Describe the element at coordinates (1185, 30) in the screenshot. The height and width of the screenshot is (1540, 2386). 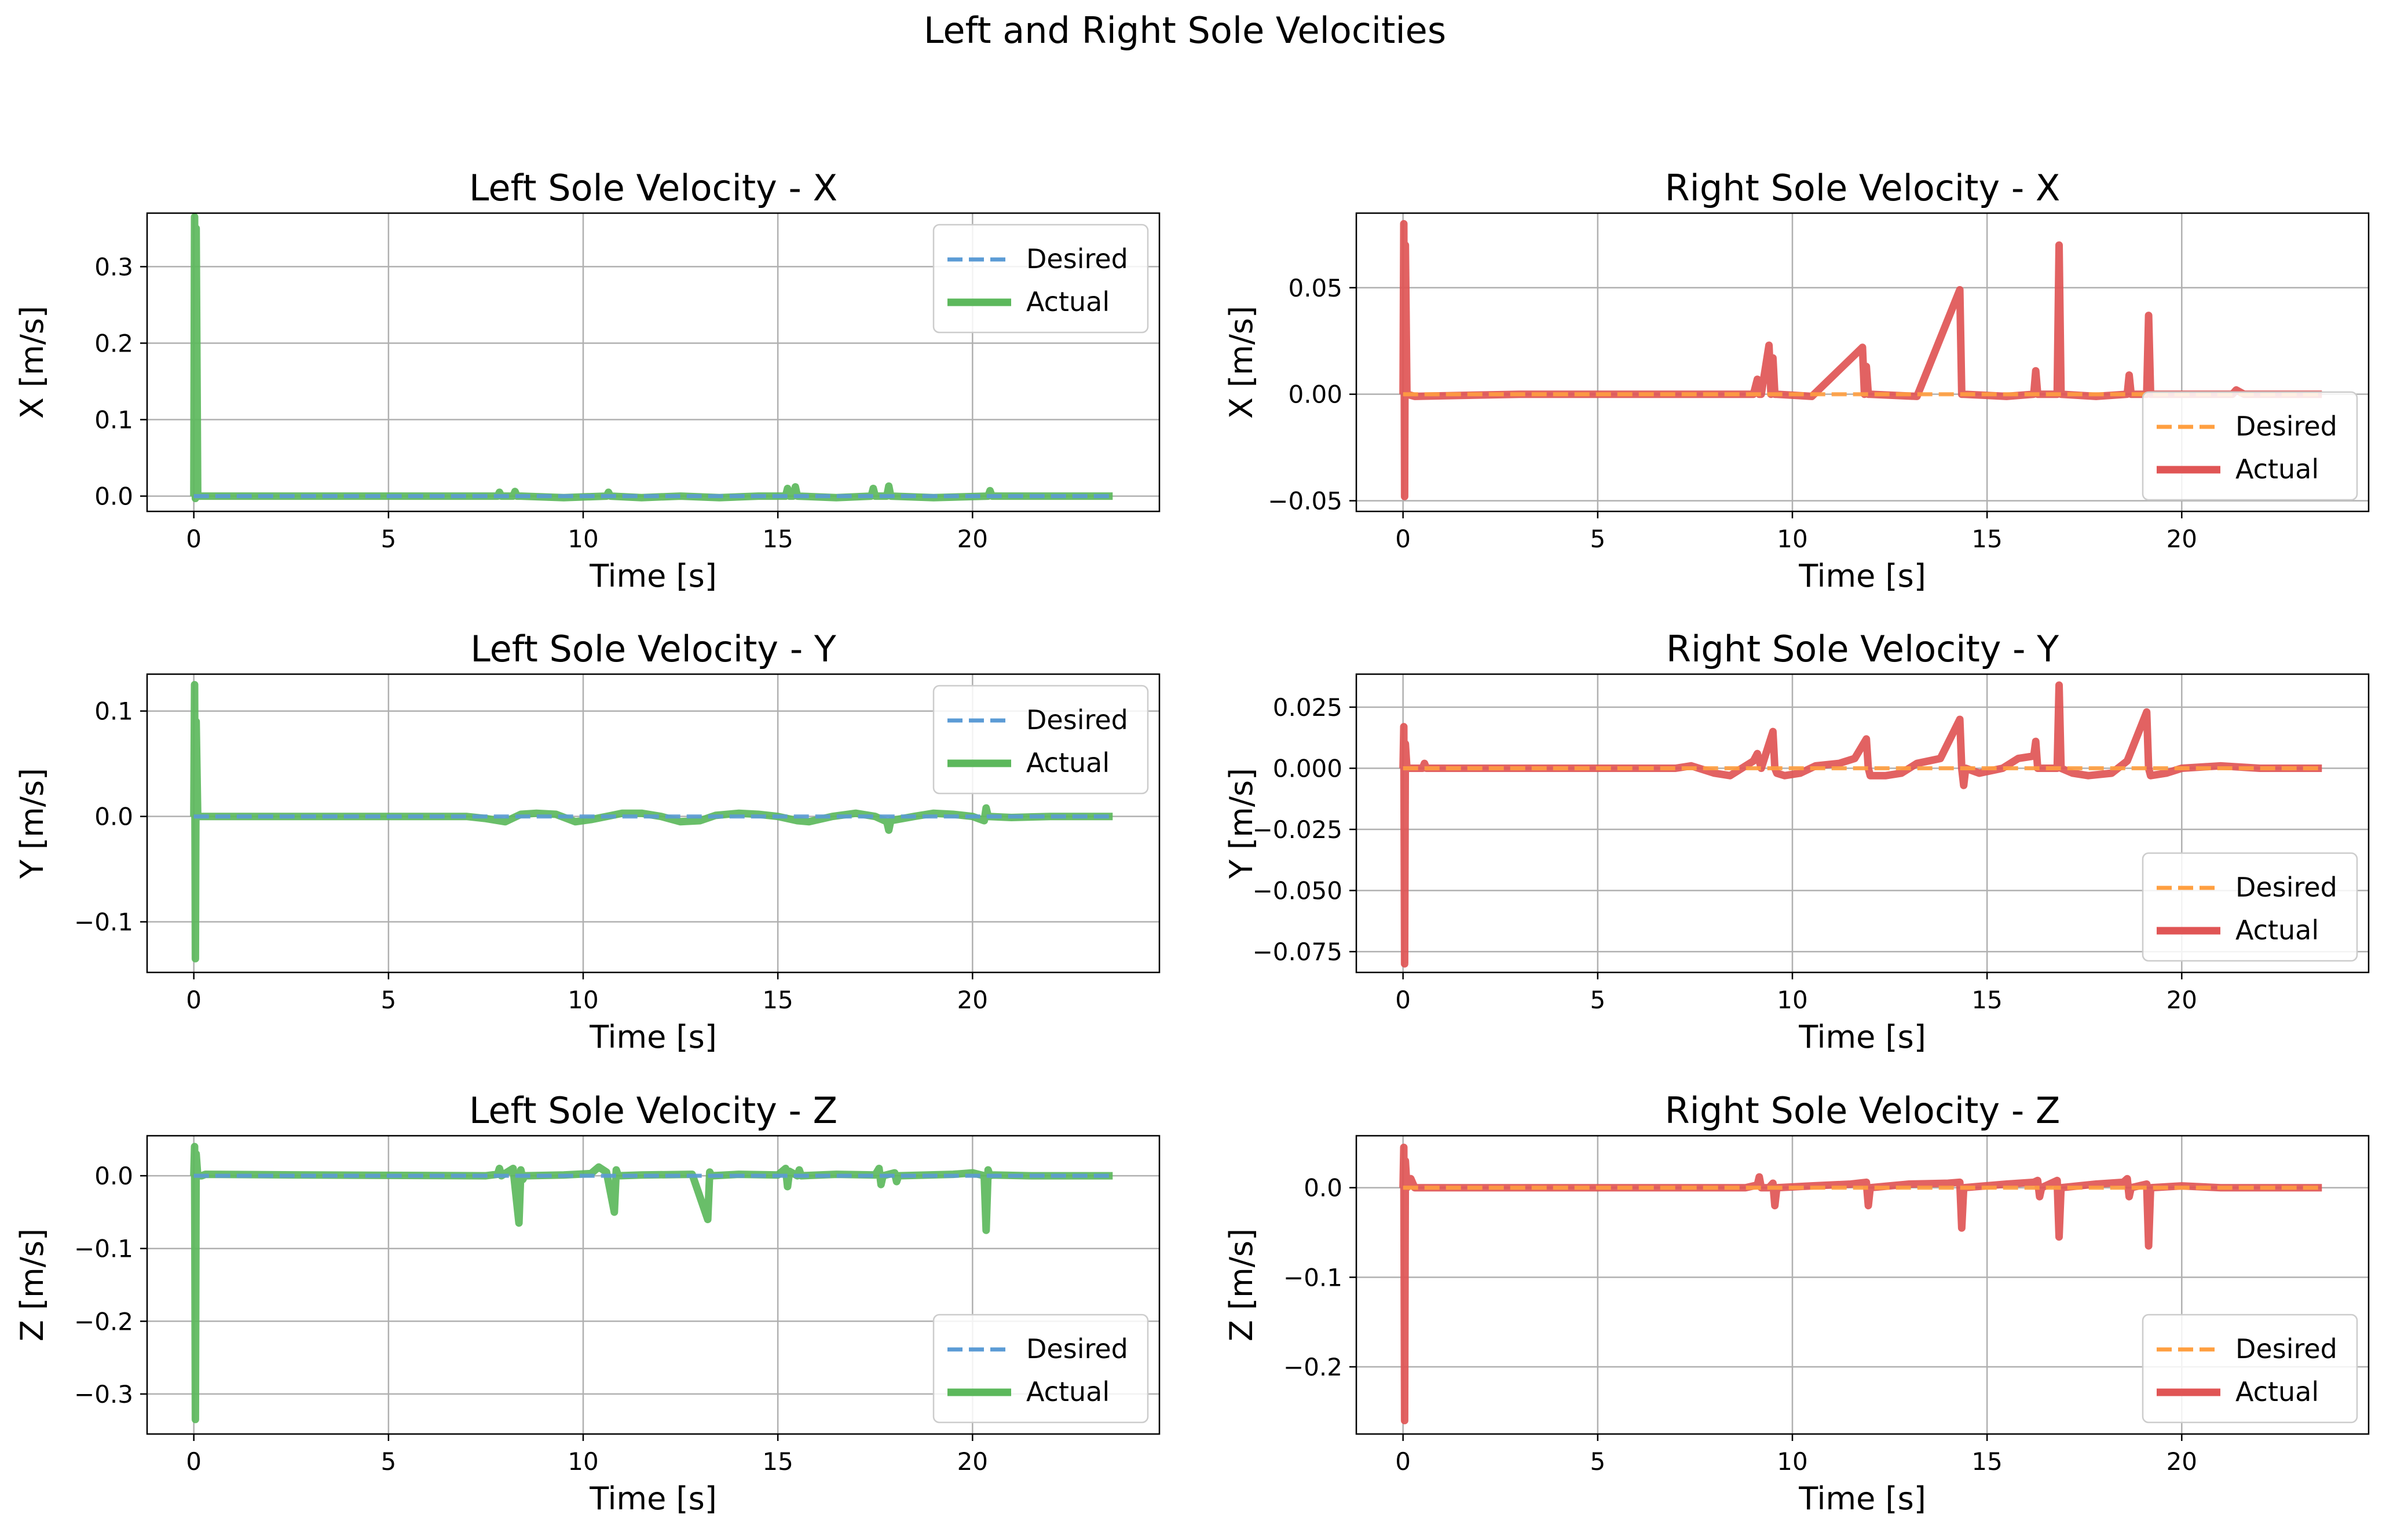
I see `figure-suptitle: Left and Right Sole Velocities` at that location.